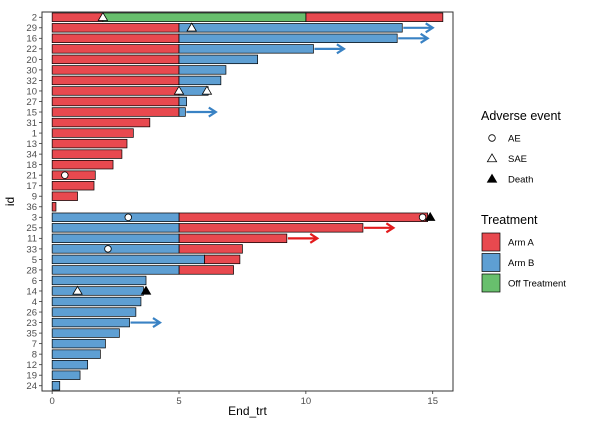  What do you see at coordinates (34, 218) in the screenshot?
I see `y-tick-label-3: 3` at bounding box center [34, 218].